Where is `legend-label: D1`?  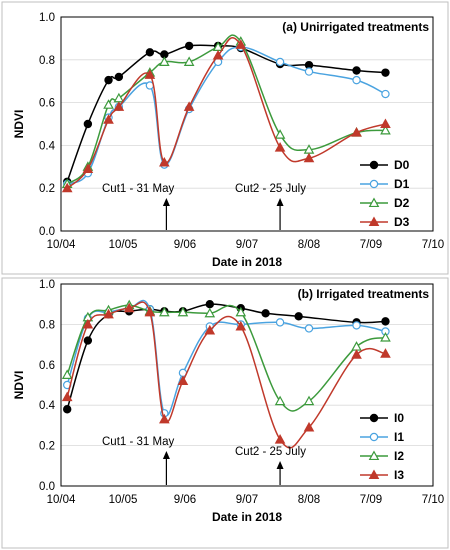 legend-label: D1 is located at coordinates (402, 184).